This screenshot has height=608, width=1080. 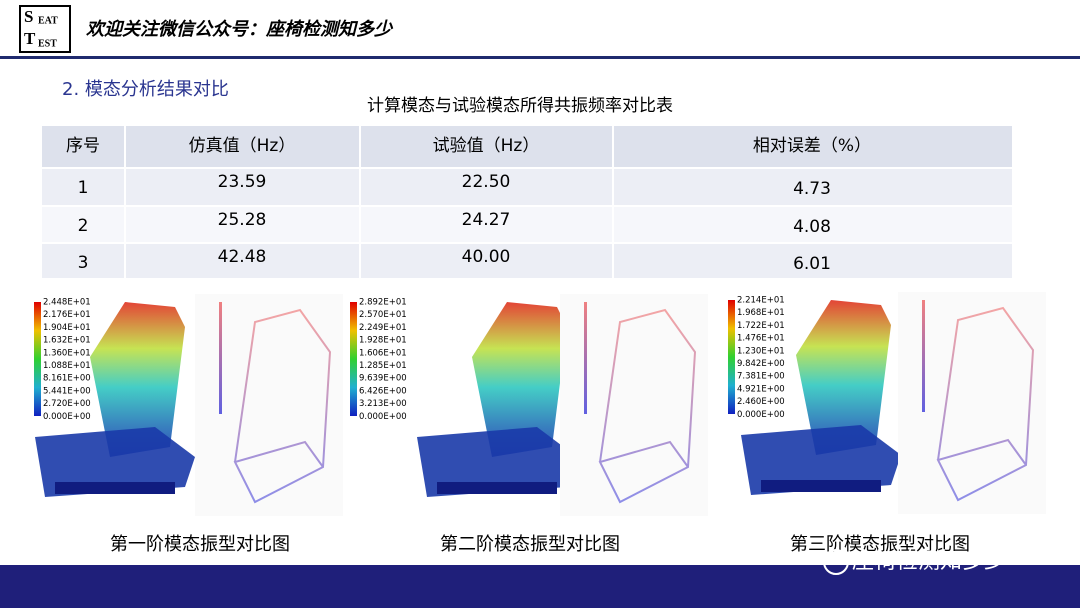 I want to click on table-cell: 3, so click(x=83, y=263).